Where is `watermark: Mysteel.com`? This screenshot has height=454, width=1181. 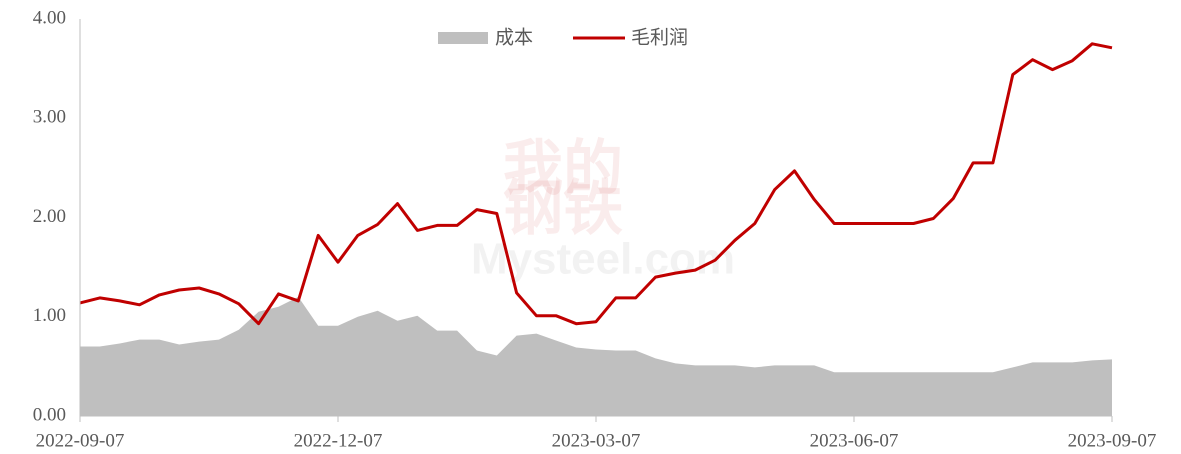
watermark: Mysteel.com is located at coordinates (603, 259).